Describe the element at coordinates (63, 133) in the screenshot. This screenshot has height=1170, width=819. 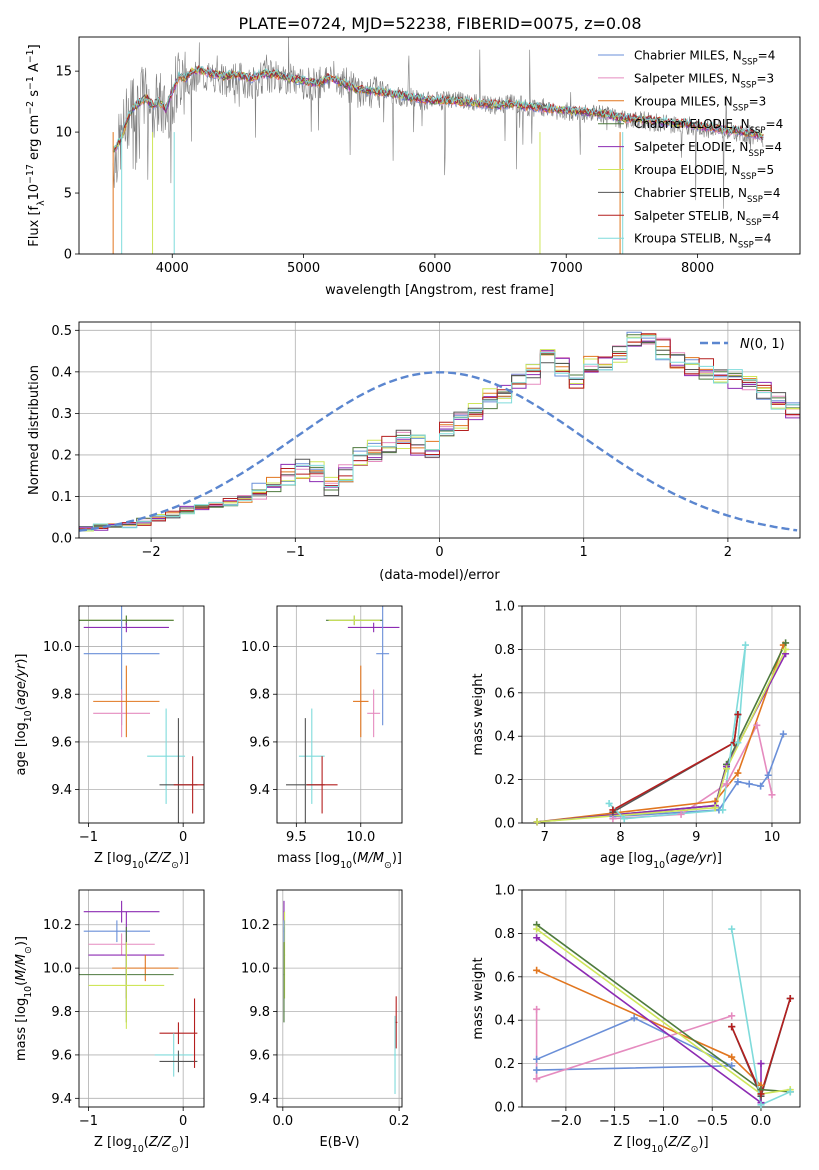
I see `y-tick-label: 10` at that location.